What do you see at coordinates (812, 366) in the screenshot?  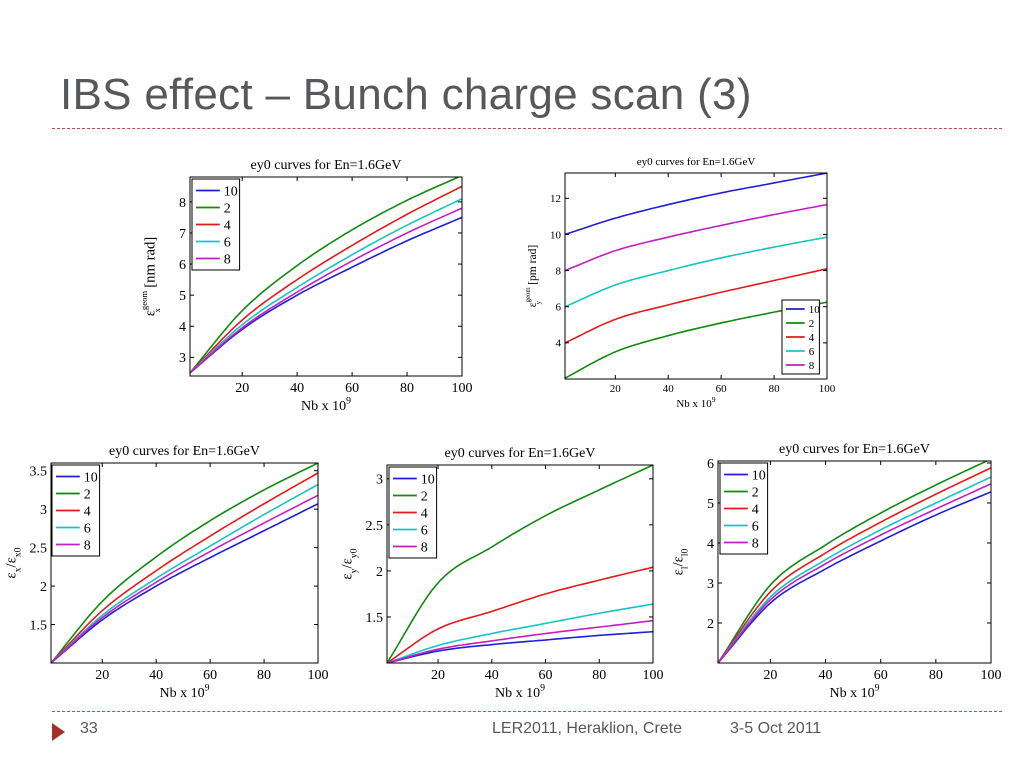 I see `legend-label-8: 8` at bounding box center [812, 366].